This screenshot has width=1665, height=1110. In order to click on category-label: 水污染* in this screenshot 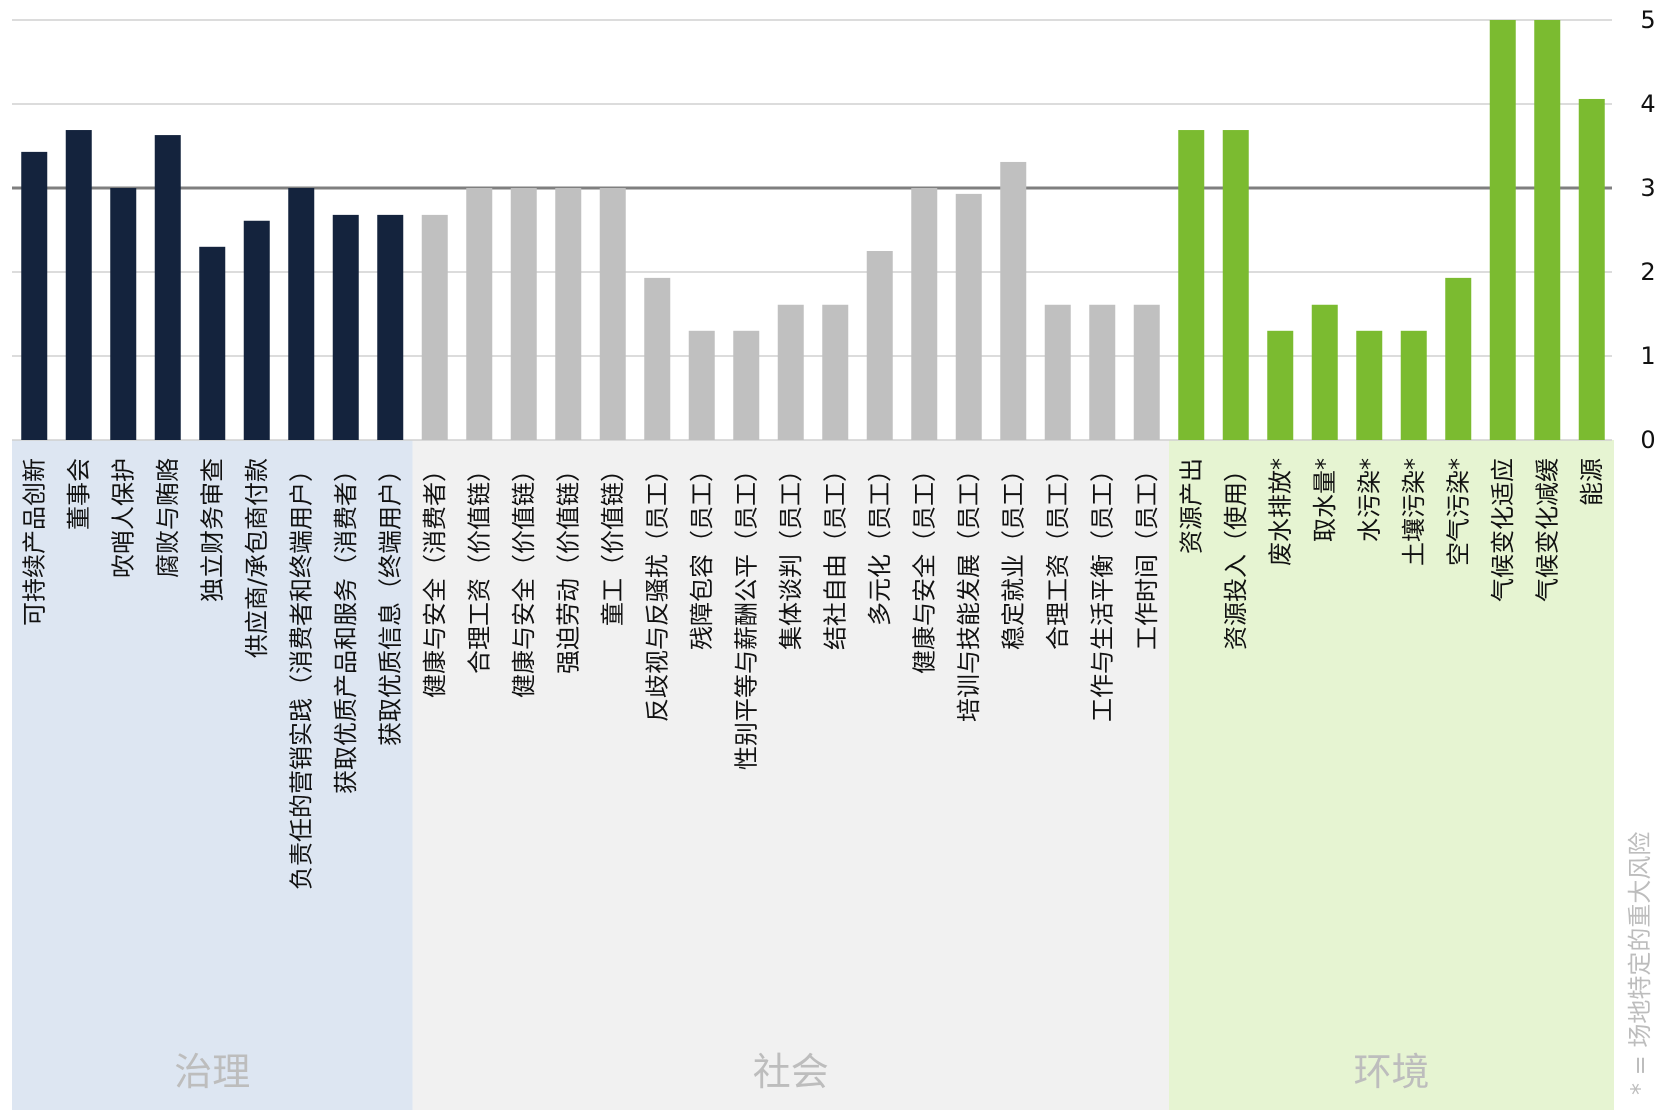, I will do `click(1369, 500)`.